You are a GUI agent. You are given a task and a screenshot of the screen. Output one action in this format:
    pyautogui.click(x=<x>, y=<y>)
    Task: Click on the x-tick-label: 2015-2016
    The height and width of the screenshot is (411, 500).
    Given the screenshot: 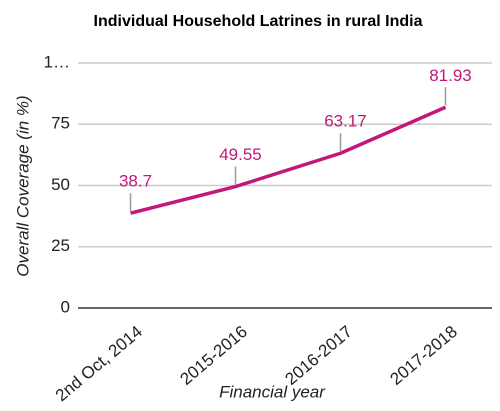 What is the action you would take?
    pyautogui.click(x=213, y=355)
    